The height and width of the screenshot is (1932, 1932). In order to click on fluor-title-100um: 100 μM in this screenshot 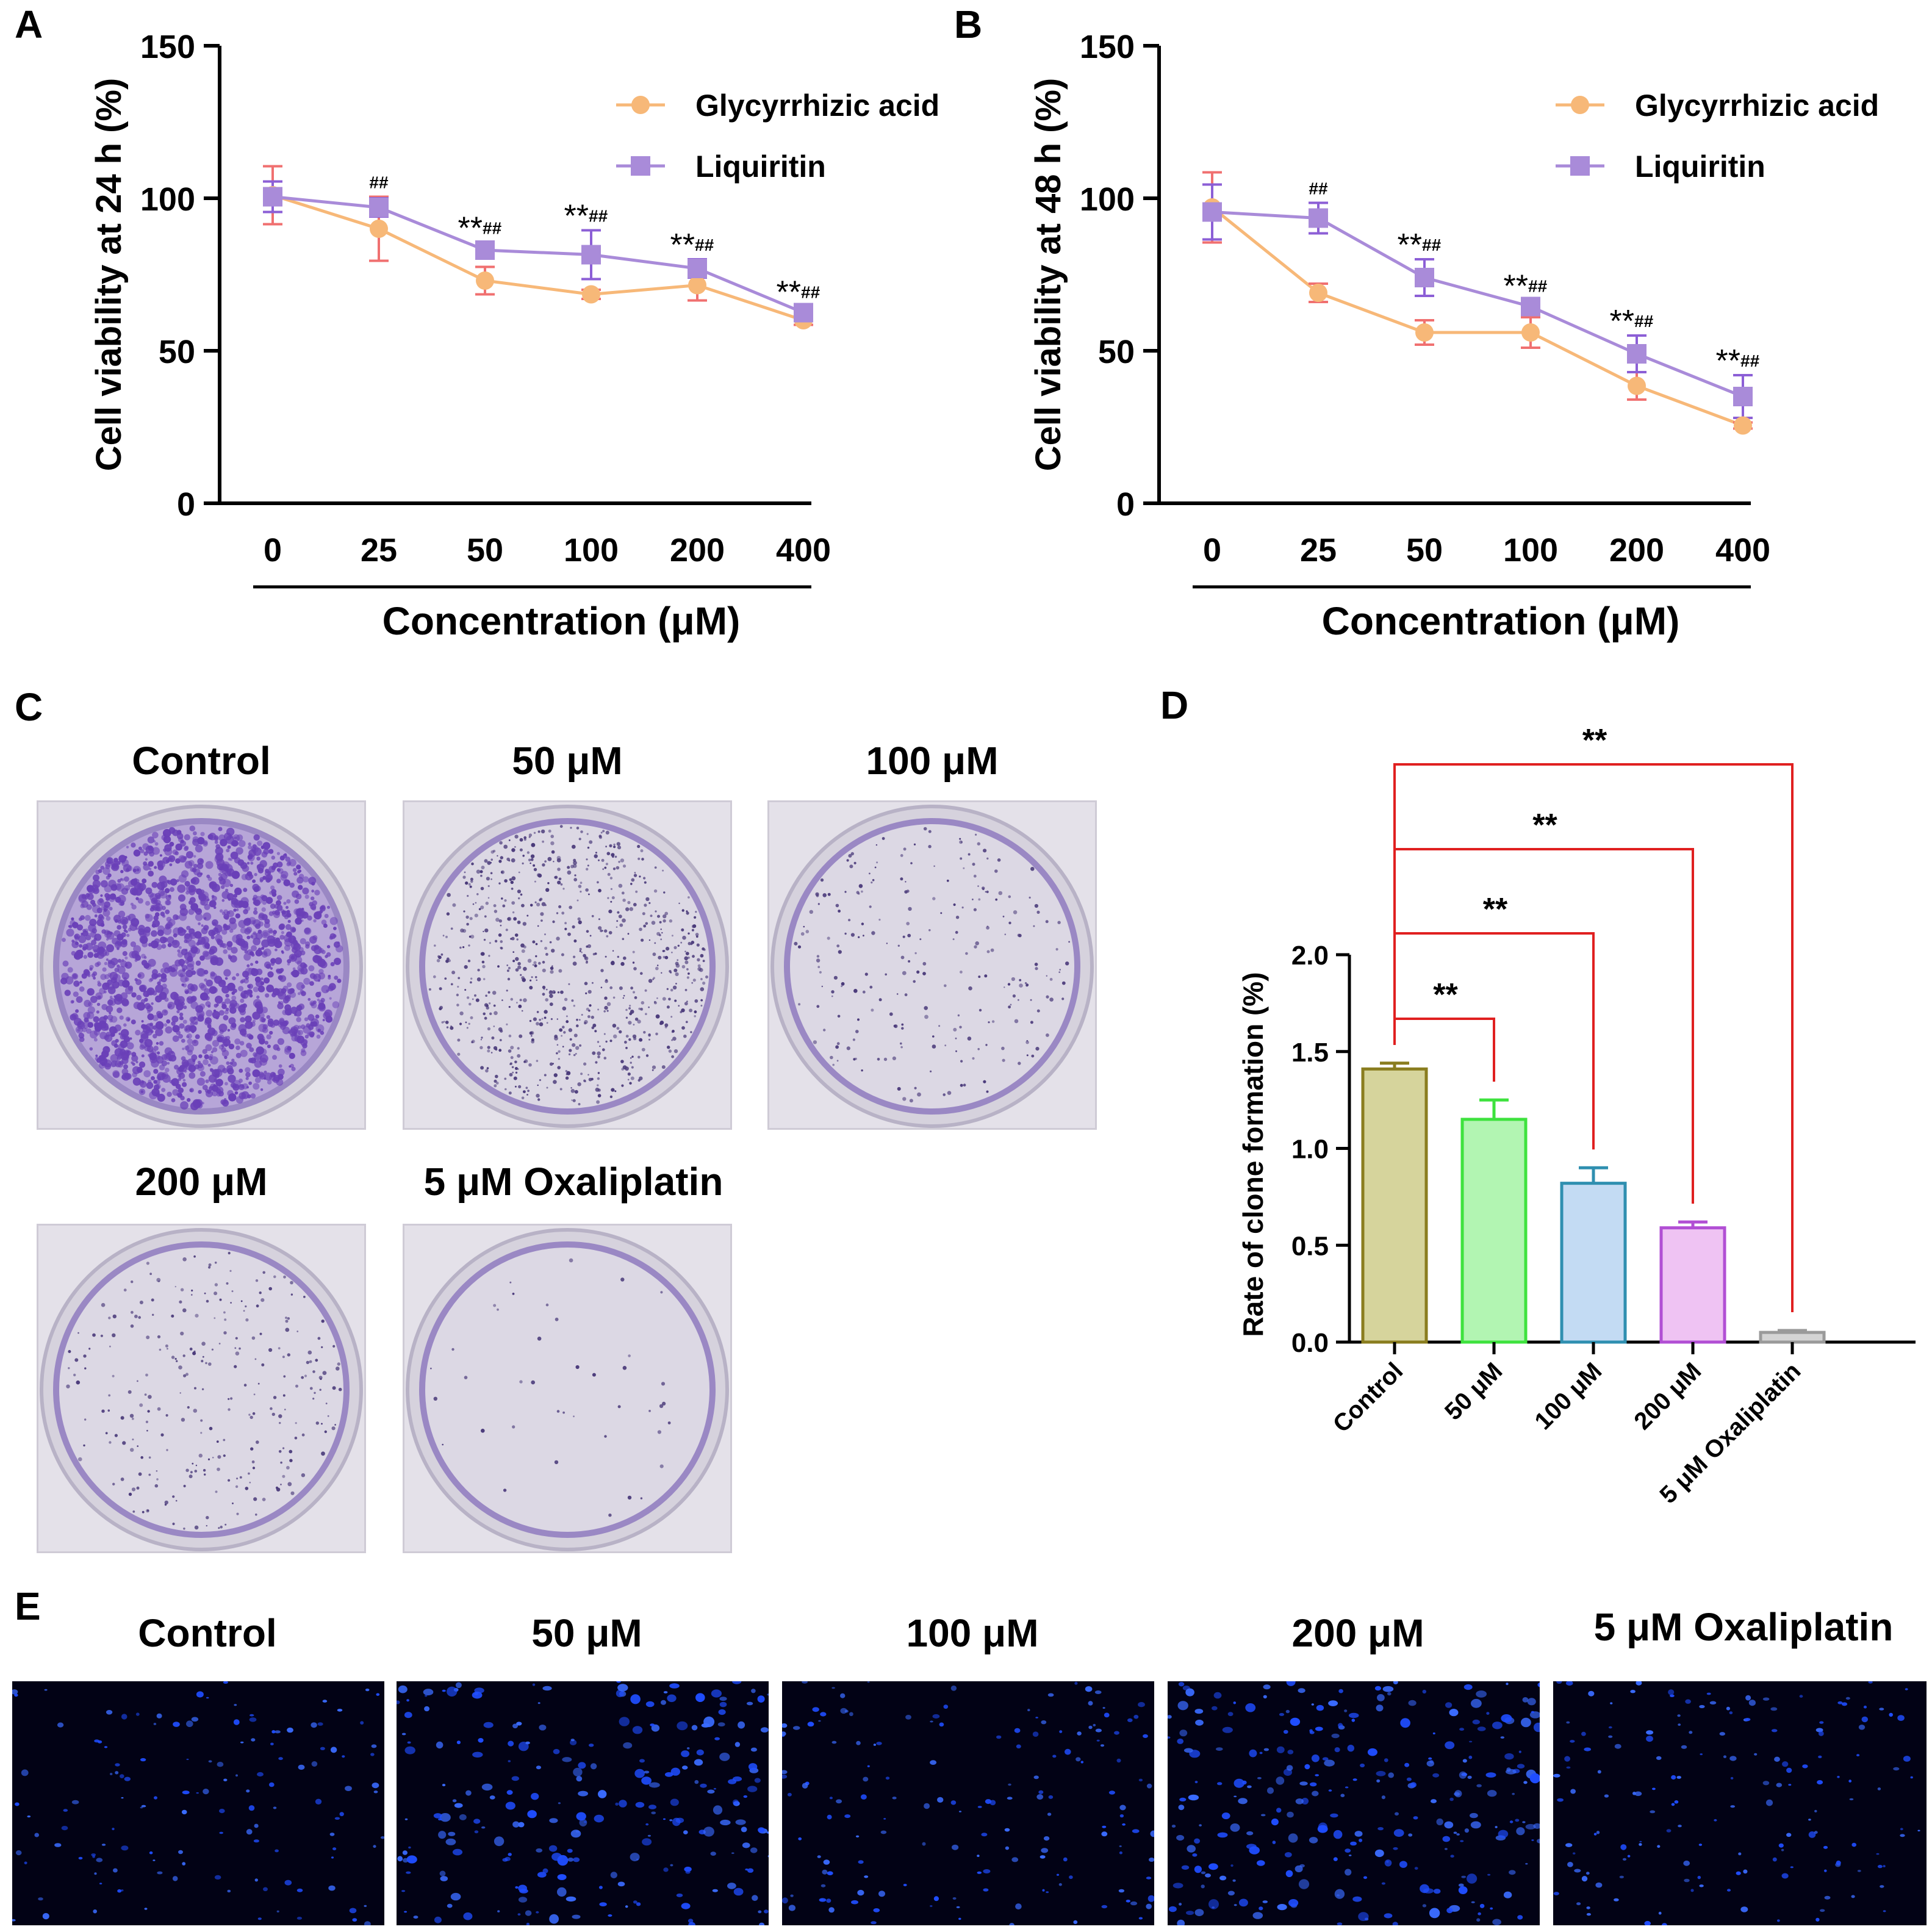, I will do `click(972, 1633)`.